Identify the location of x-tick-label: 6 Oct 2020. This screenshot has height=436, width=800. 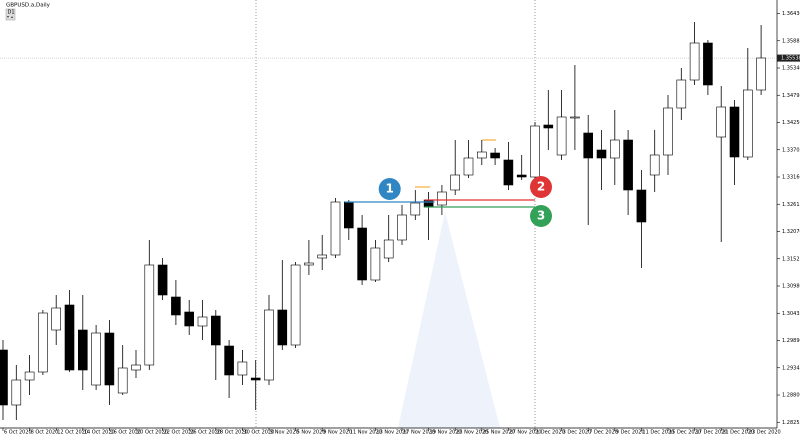
(18, 433).